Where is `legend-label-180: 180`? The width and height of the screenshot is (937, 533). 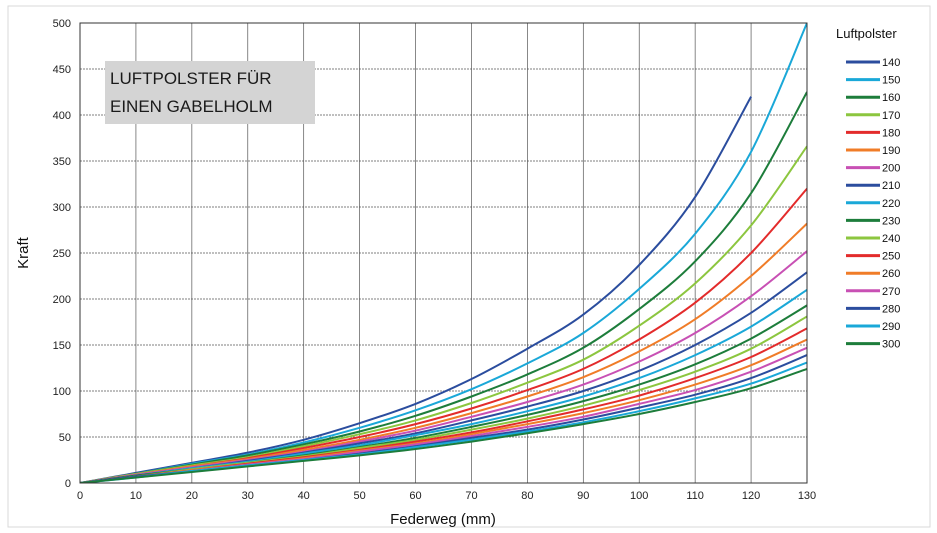 legend-label-180: 180 is located at coordinates (891, 133).